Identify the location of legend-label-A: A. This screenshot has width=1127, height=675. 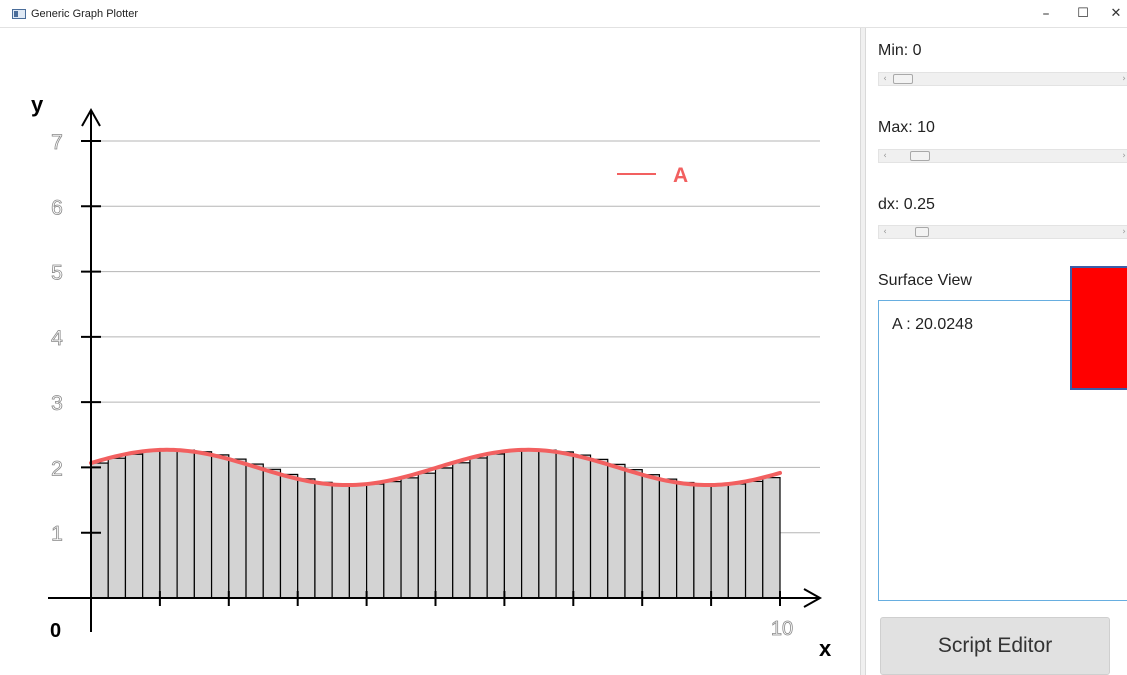
(680, 175).